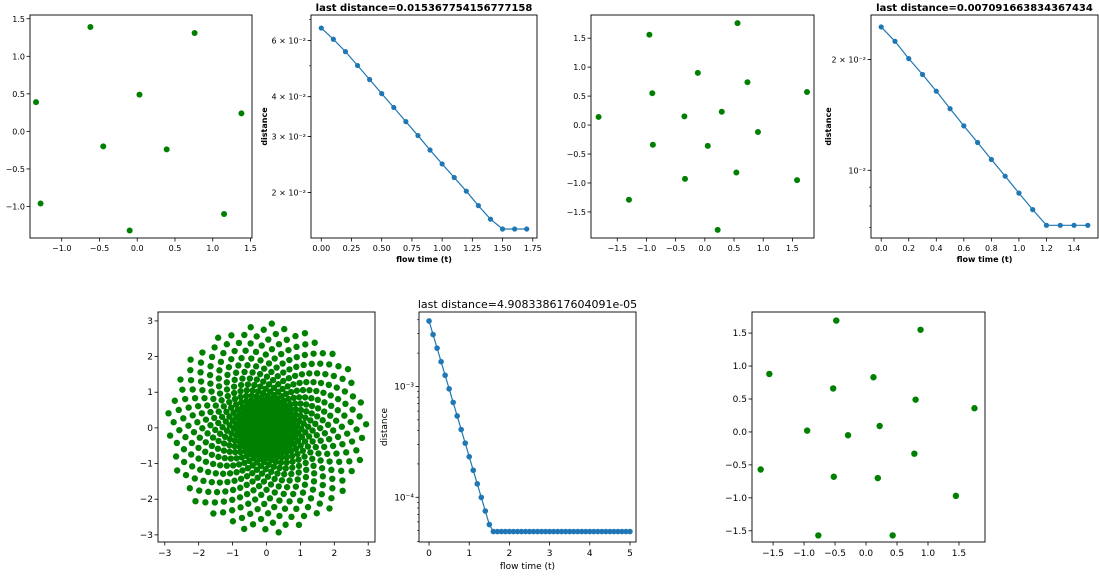 The height and width of the screenshot is (582, 1099). Describe the element at coordinates (590, 554) in the screenshot. I see `x-tick-label: 4` at that location.